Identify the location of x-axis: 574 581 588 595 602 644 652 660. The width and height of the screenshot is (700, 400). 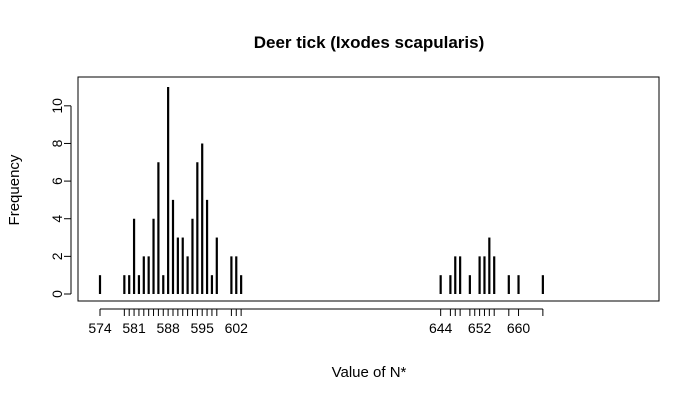
(316, 322).